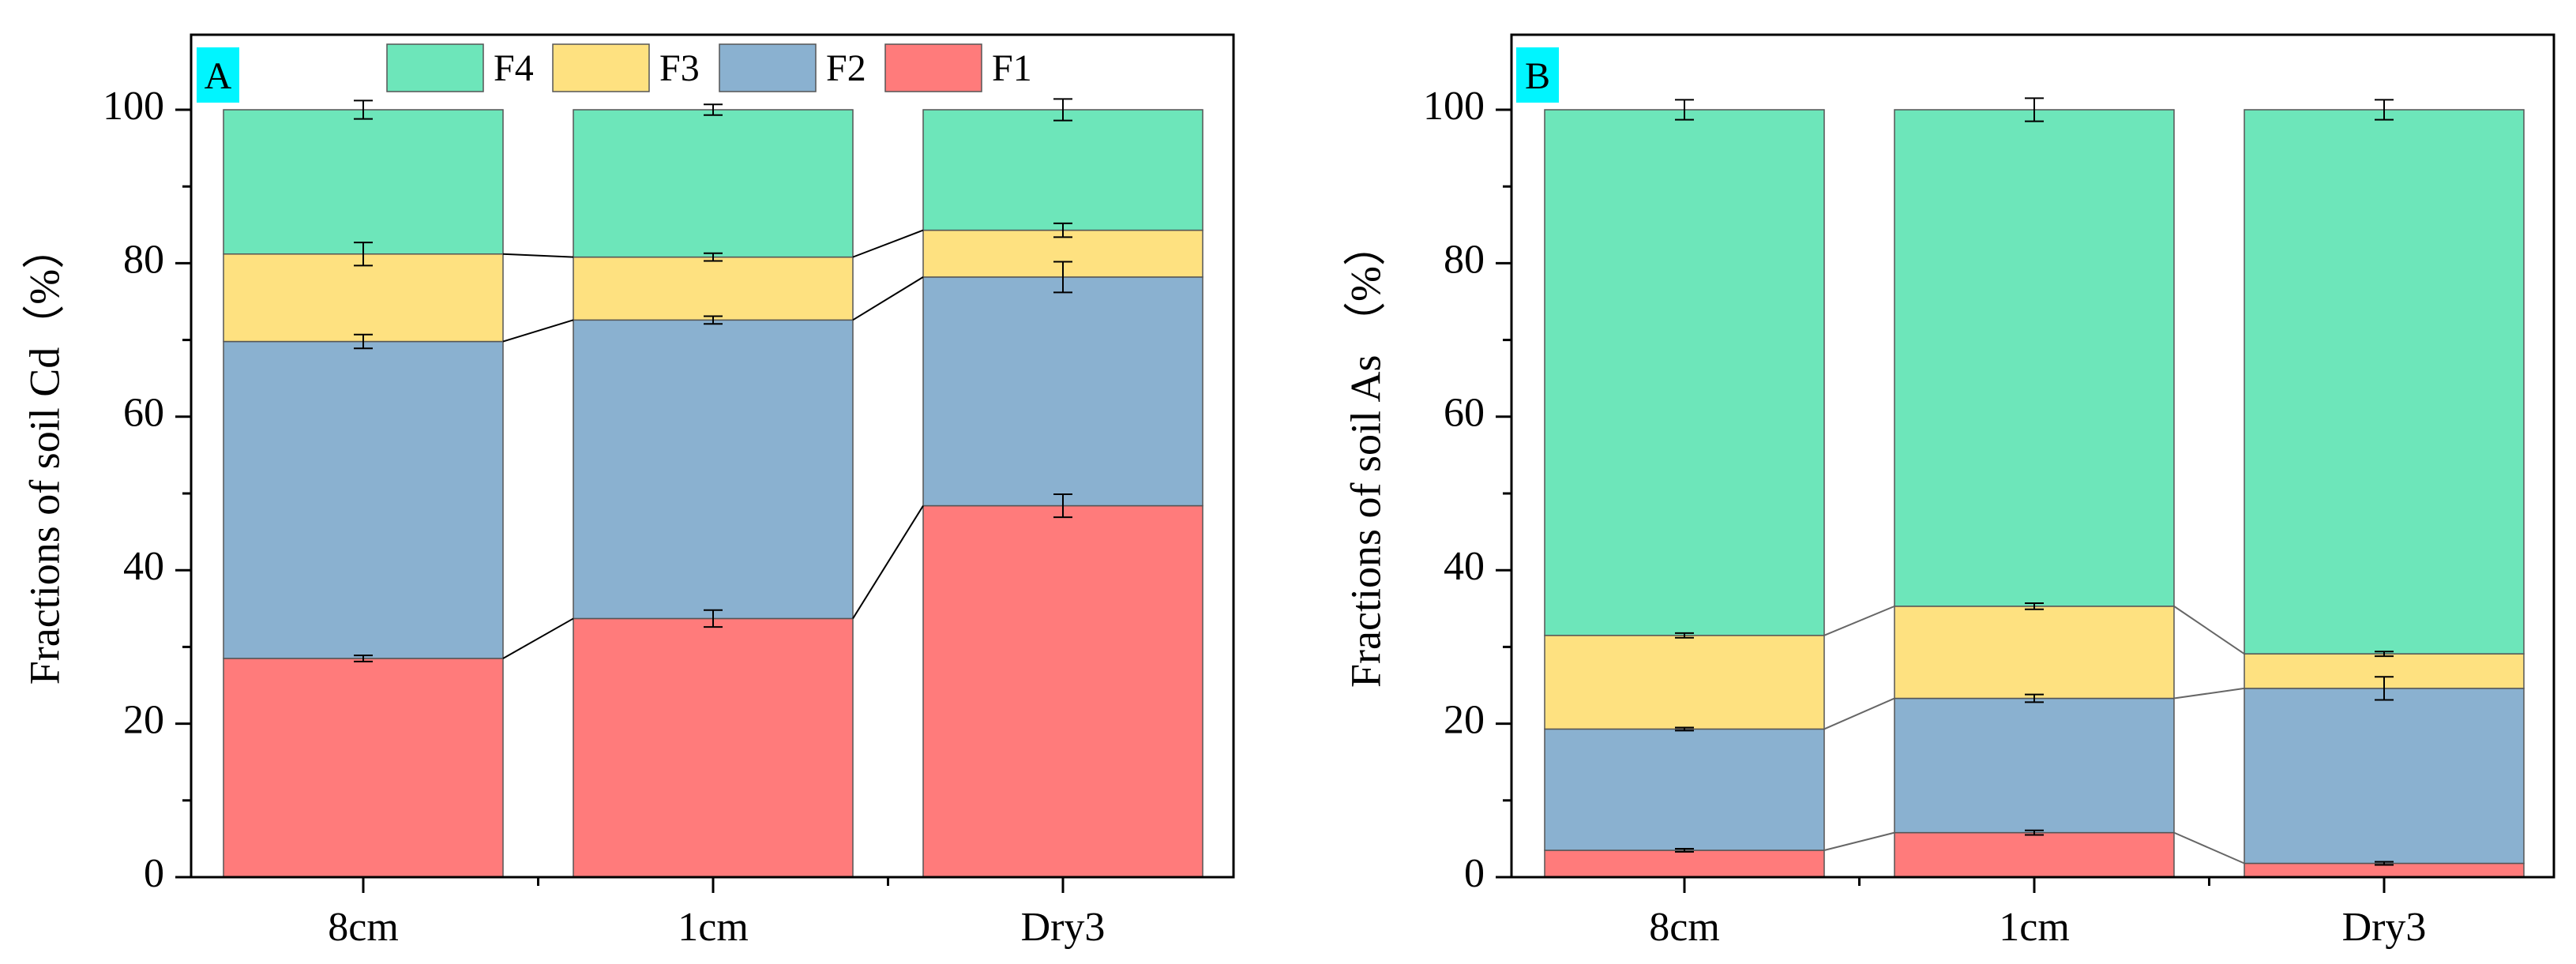  Describe the element at coordinates (2034, 765) in the screenshot. I see `bar-f2-1cm` at that location.